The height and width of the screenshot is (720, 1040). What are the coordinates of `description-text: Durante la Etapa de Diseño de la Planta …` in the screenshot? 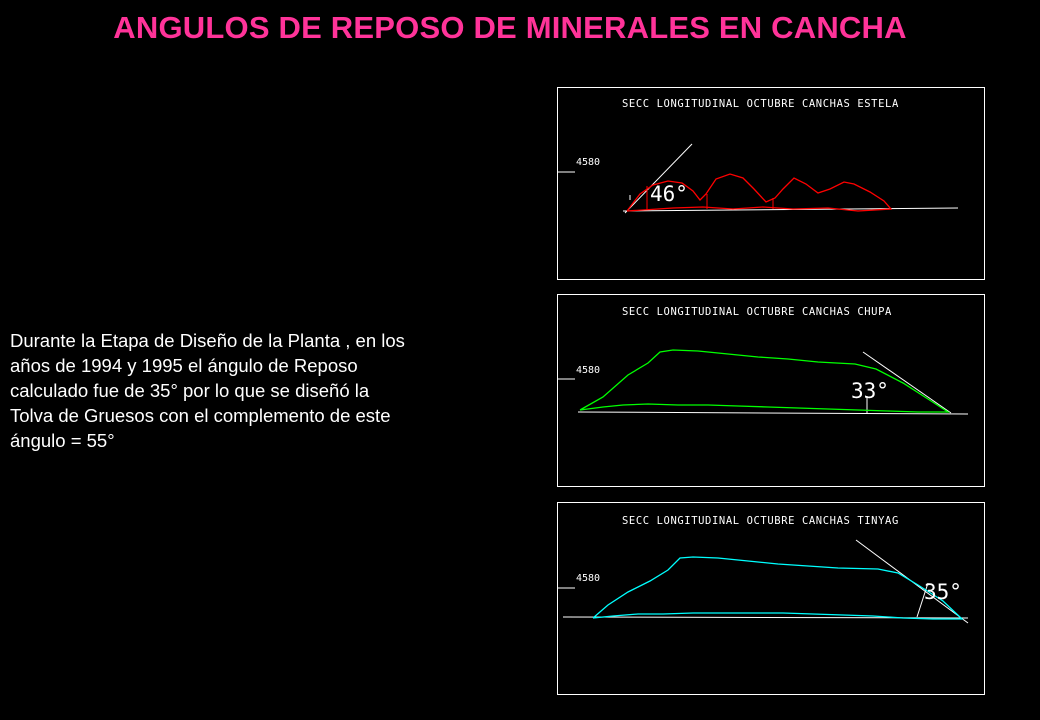 It's located at (270, 390).